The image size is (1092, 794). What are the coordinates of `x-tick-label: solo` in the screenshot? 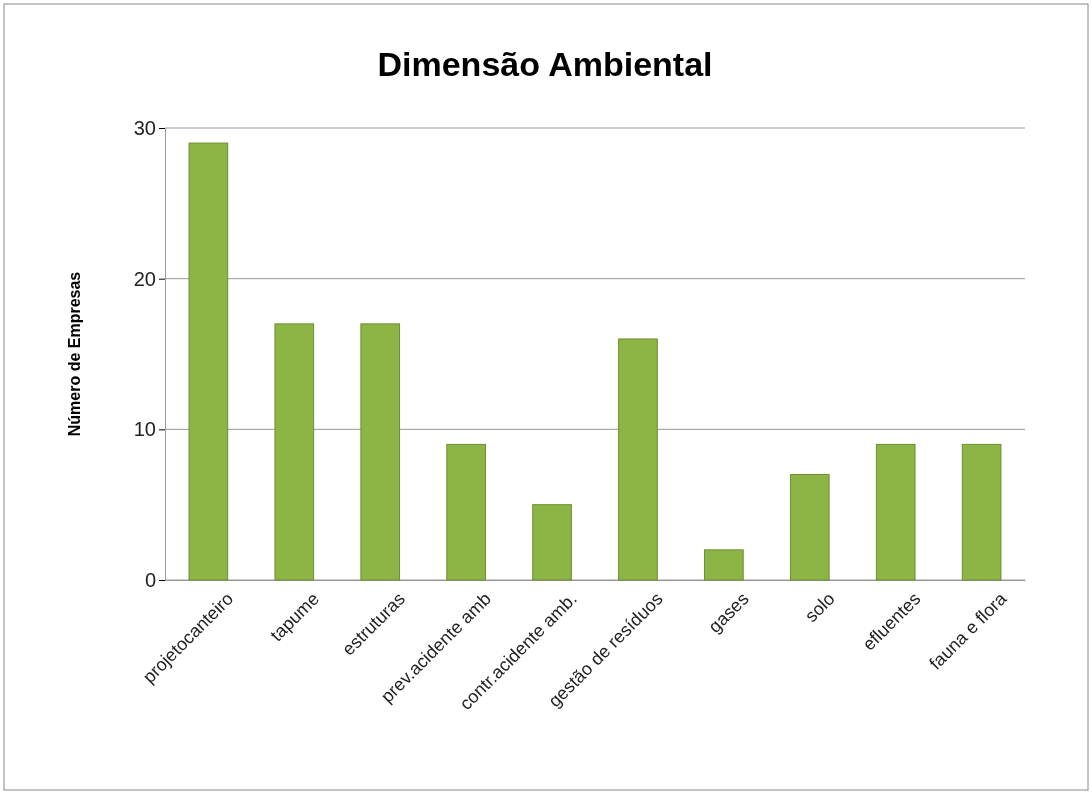 It's located at (820, 607).